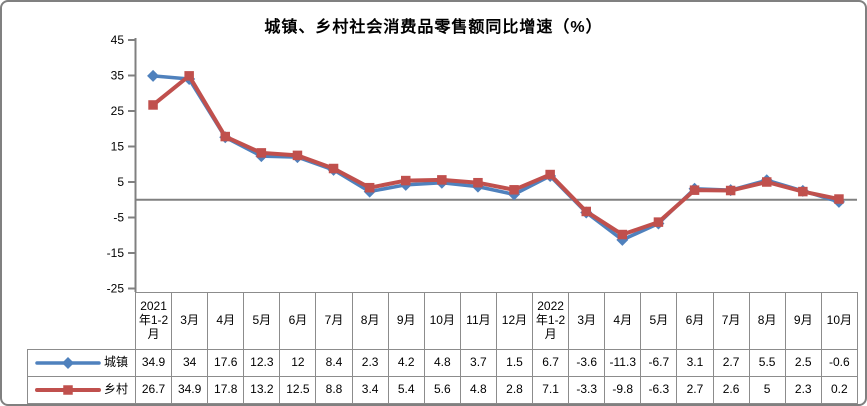 Image resolution: width=867 pixels, height=406 pixels. Describe the element at coordinates (190, 390) in the screenshot. I see `value-cell-rural: 34.9` at that location.